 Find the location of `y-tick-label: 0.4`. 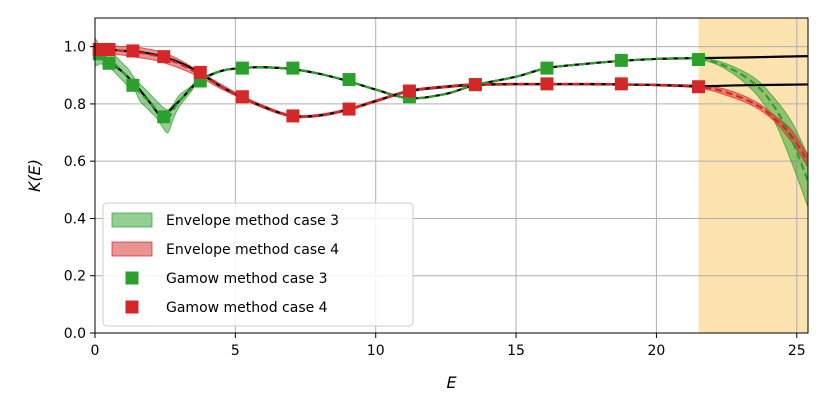

y-tick-label: 0.4 is located at coordinates (75, 219).